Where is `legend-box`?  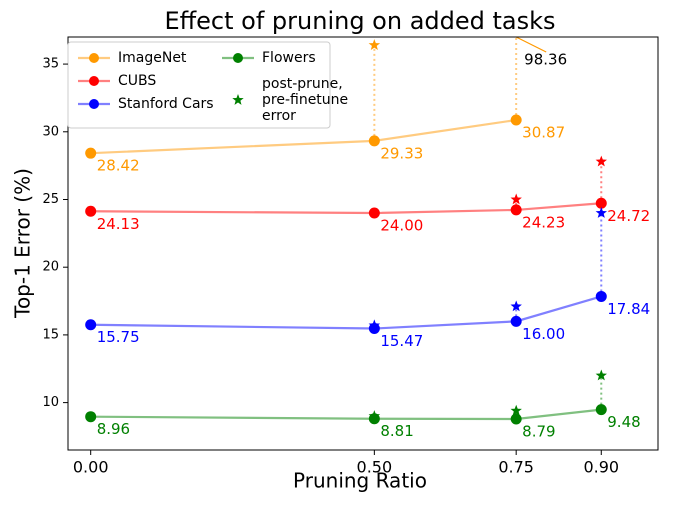 legend-box is located at coordinates (199, 85).